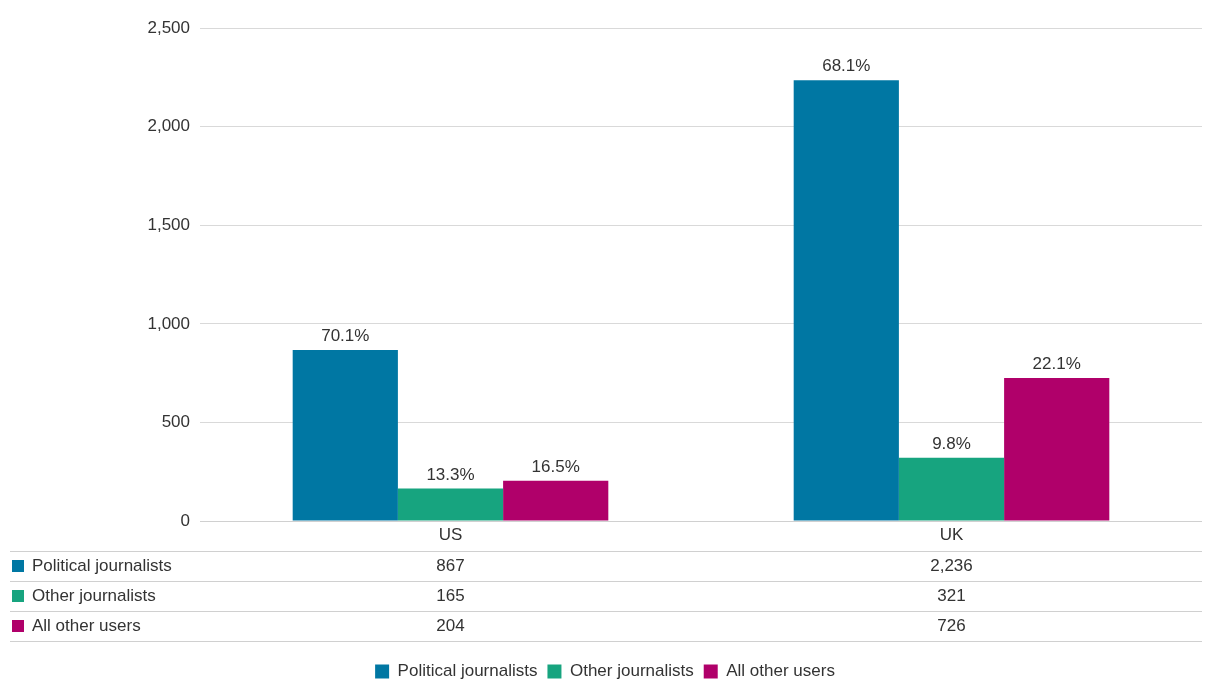  I want to click on y-tick-label: 2,000, so click(168, 126).